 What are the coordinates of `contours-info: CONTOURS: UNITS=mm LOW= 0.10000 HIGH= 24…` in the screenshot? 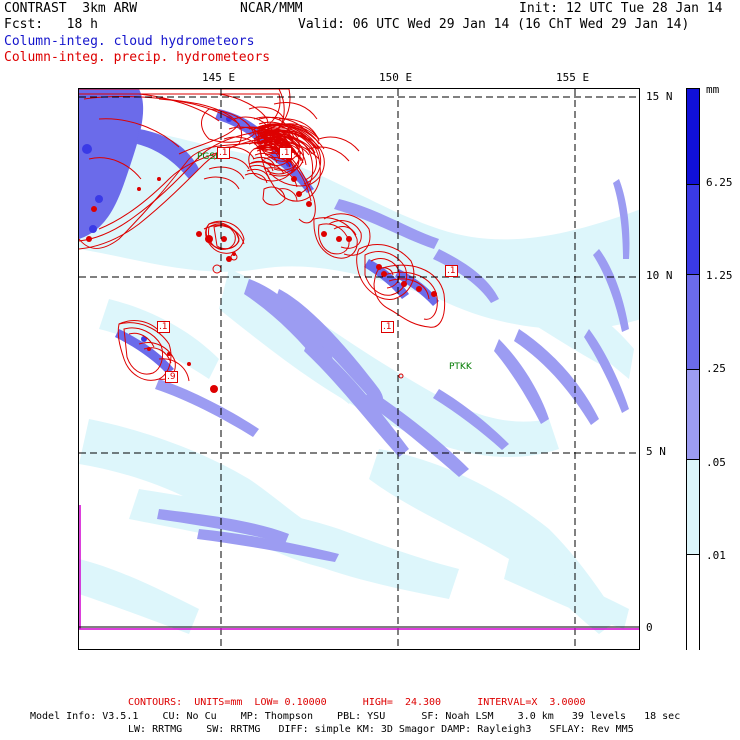 It's located at (357, 702).